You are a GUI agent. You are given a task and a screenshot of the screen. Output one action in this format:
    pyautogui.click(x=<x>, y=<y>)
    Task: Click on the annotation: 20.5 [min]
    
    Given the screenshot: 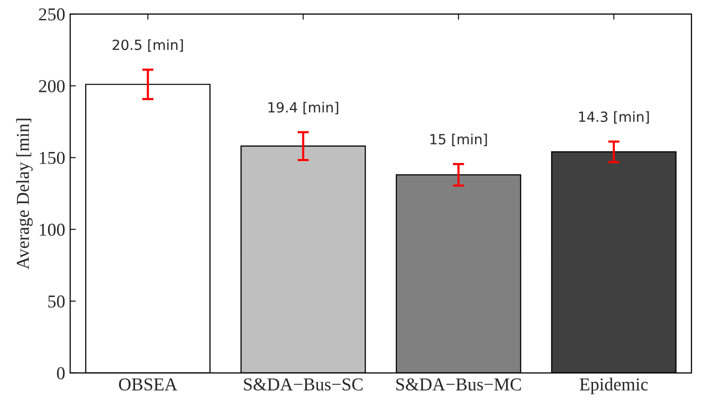 What is the action you would take?
    pyautogui.click(x=147, y=45)
    